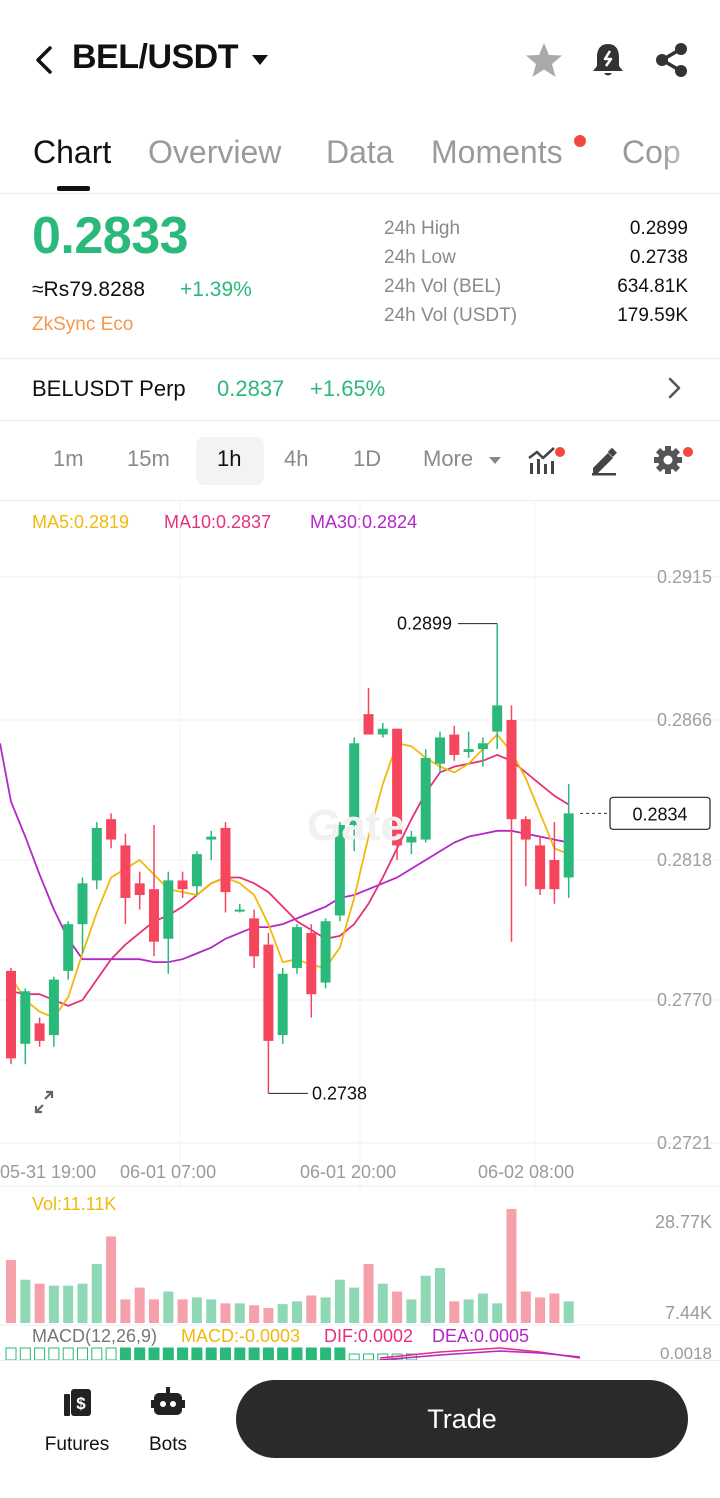  I want to click on pair-title: BEL/USDT, so click(155, 57).